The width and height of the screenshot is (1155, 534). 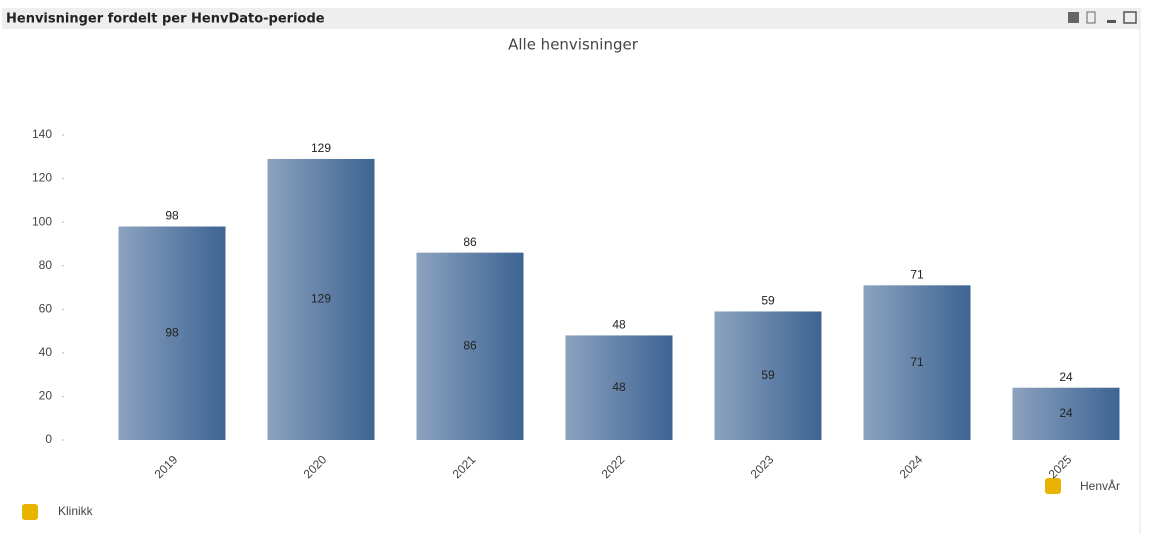 I want to click on inner-value-label: 98, so click(x=172, y=332).